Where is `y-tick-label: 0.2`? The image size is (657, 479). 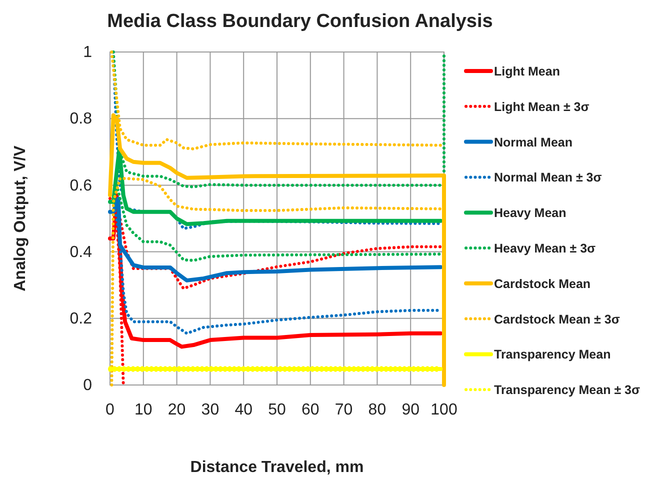 y-tick-label: 0.2 is located at coordinates (81, 319).